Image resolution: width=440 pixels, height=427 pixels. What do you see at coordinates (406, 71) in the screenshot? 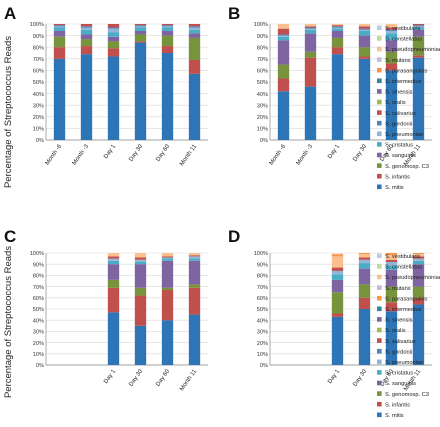
I see `legend-label: S. parasanguinis` at bounding box center [406, 71].